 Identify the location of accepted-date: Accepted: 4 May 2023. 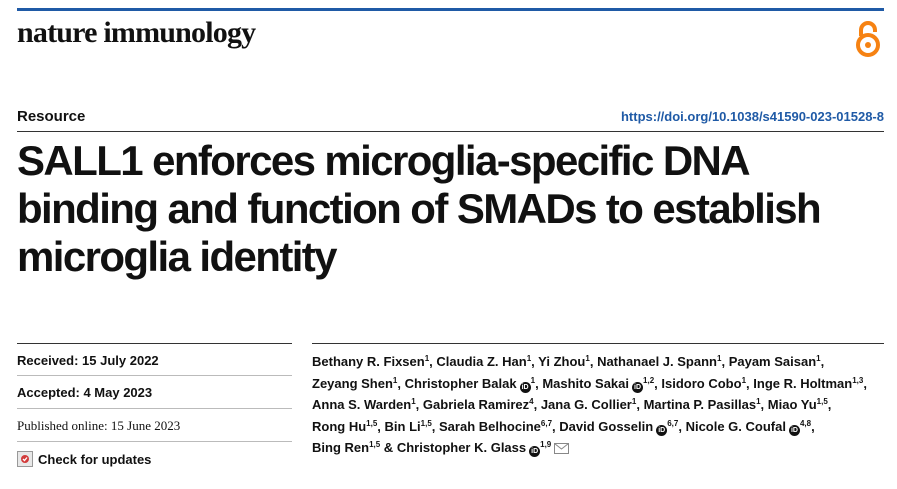
(85, 392).